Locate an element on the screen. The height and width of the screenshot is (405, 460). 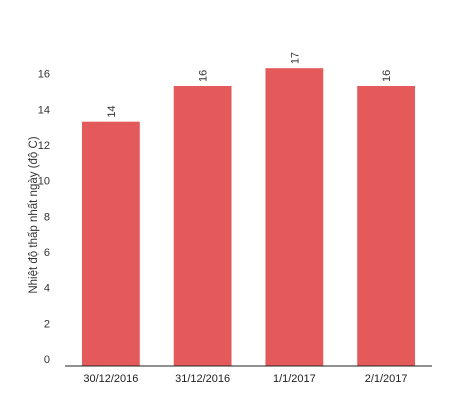
y-tick-label: 6 is located at coordinates (47, 253).